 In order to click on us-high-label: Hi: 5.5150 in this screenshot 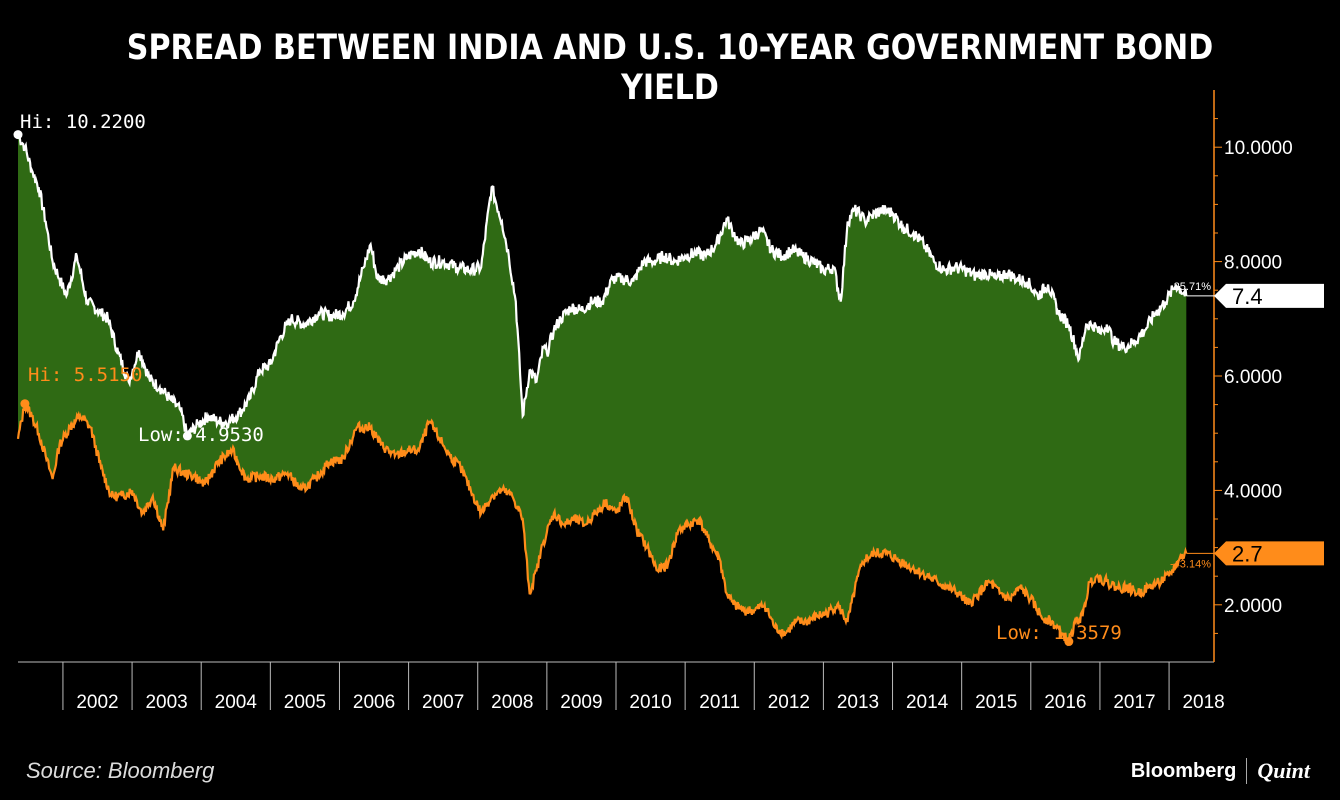, I will do `click(85, 375)`.